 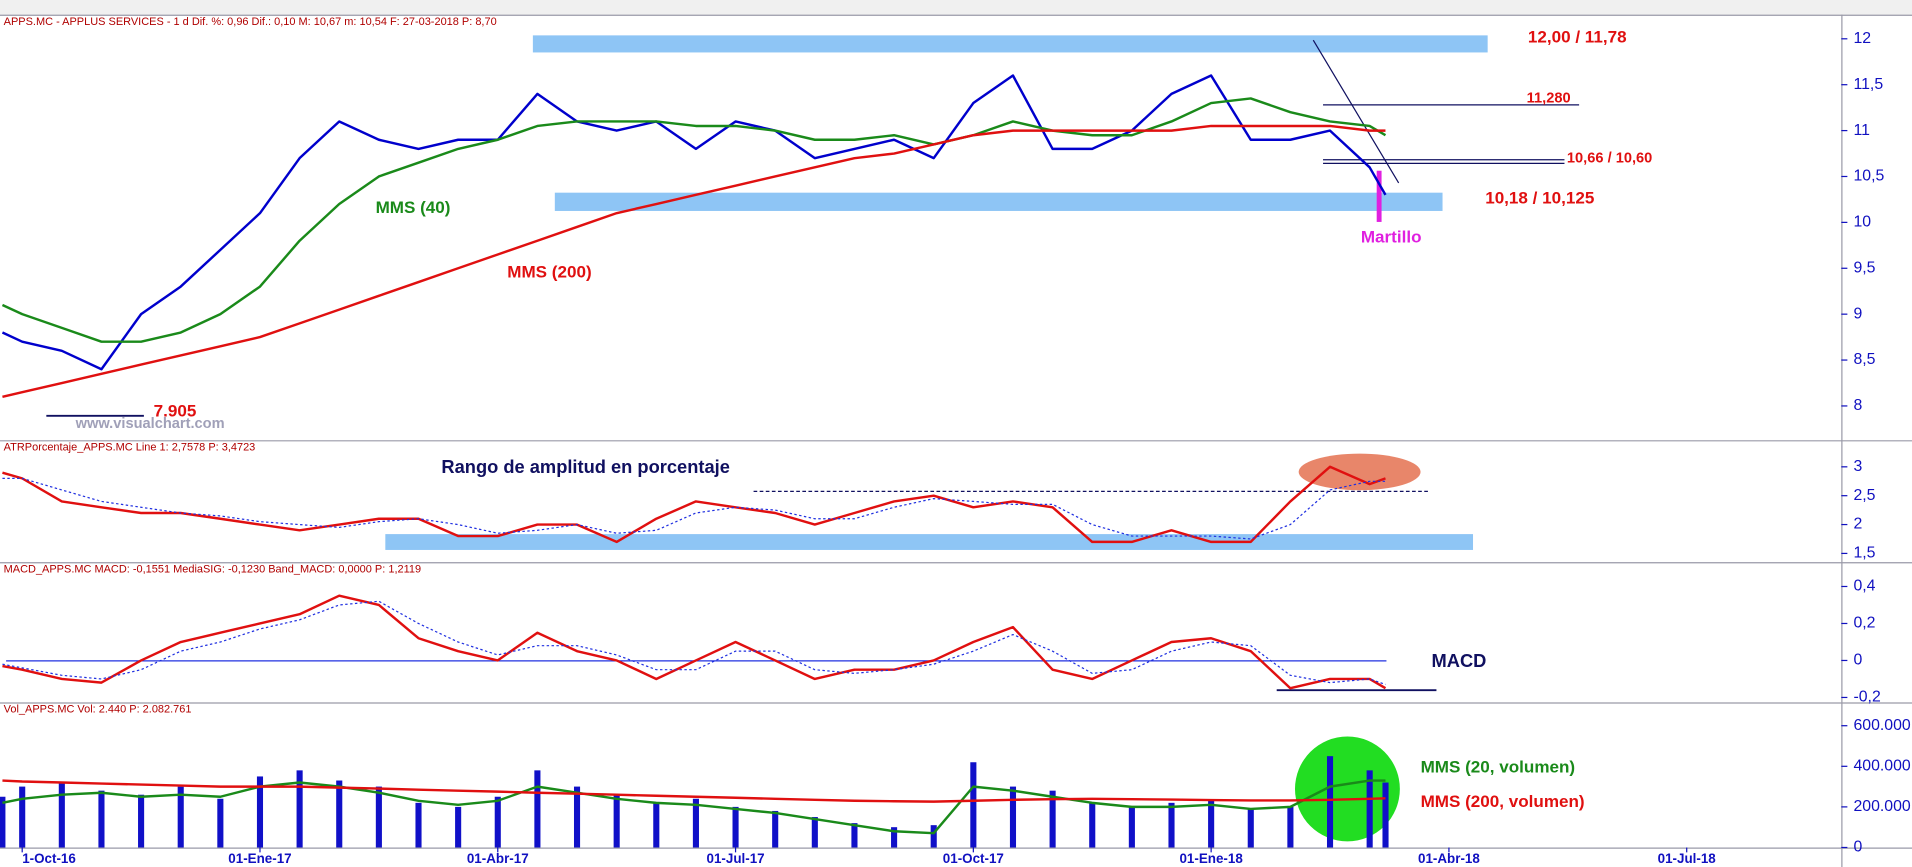 I want to click on resistance-band, so click(x=1010, y=44).